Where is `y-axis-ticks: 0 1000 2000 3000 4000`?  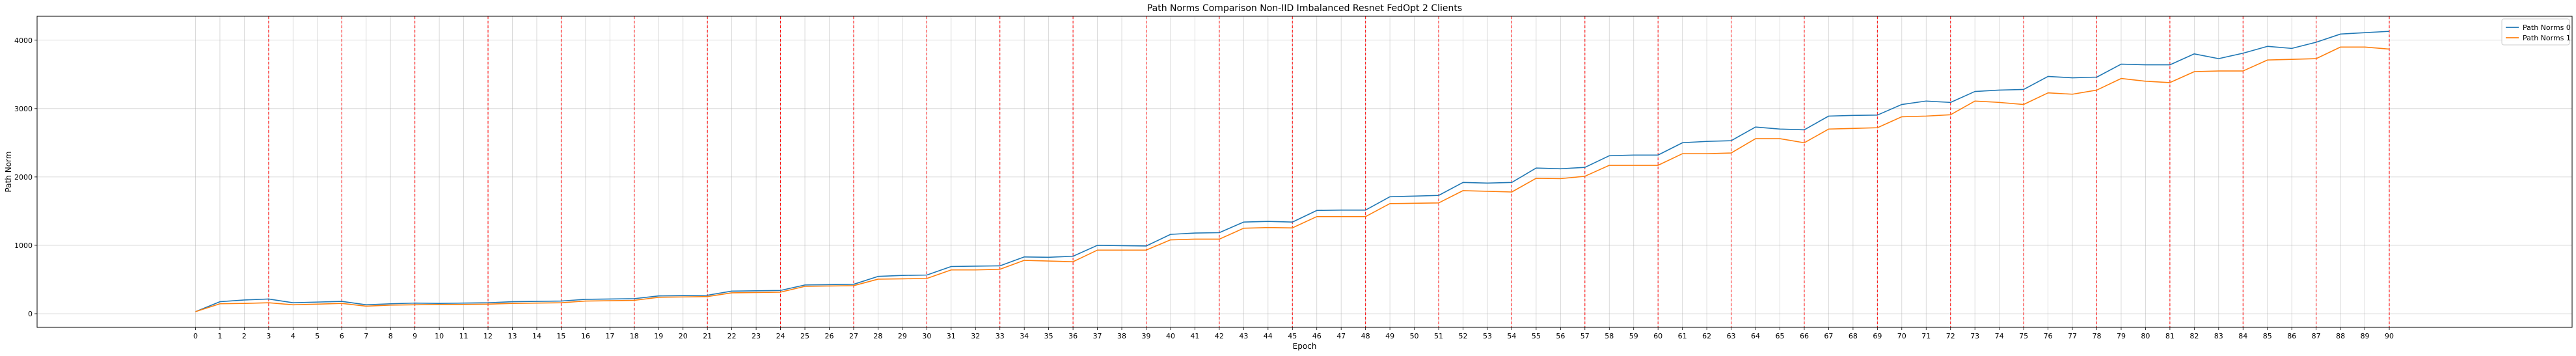 y-axis-ticks: 0 1000 2000 3000 4000 is located at coordinates (26, 177).